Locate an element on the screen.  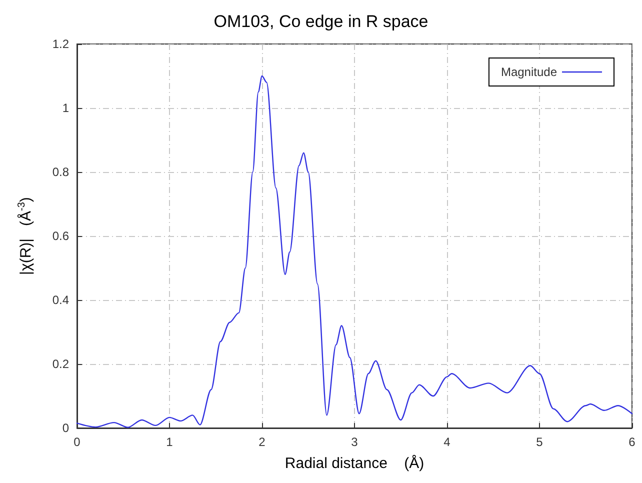
y-axis-title: |χ(R)| (Å-3) is located at coordinates (25, 236).